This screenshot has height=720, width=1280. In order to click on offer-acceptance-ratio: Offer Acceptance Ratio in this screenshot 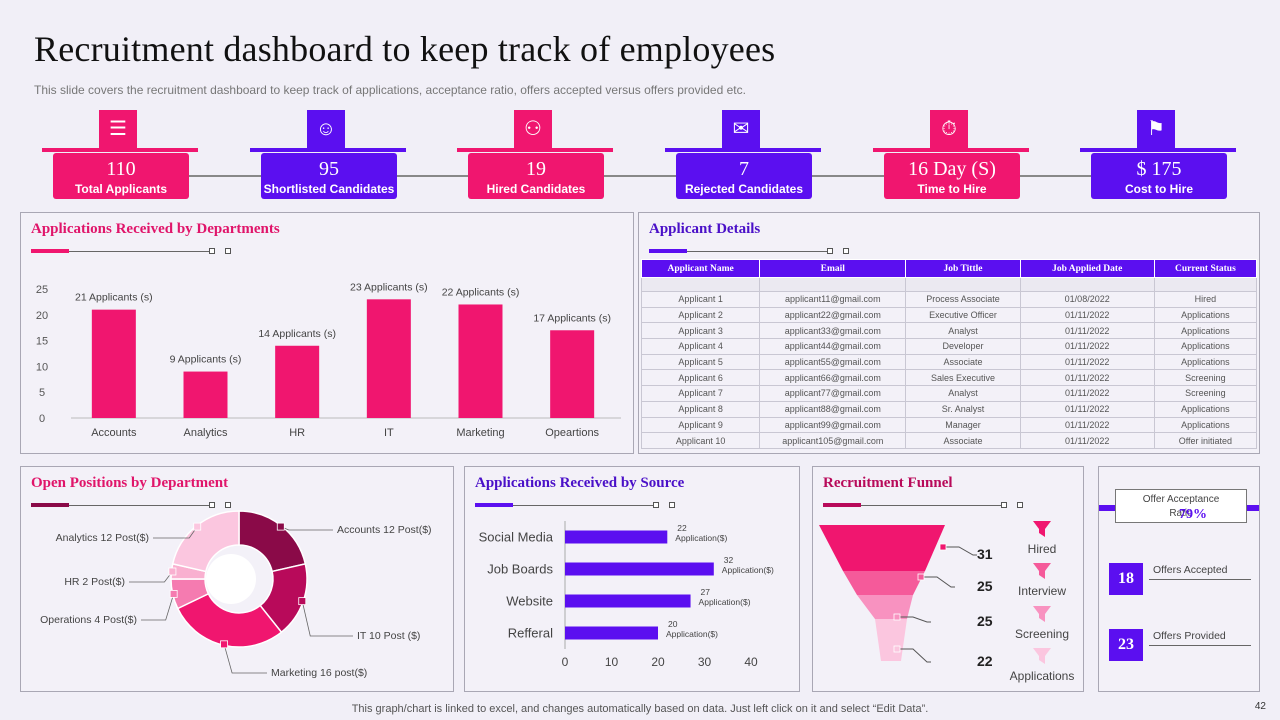, I will do `click(1181, 506)`.